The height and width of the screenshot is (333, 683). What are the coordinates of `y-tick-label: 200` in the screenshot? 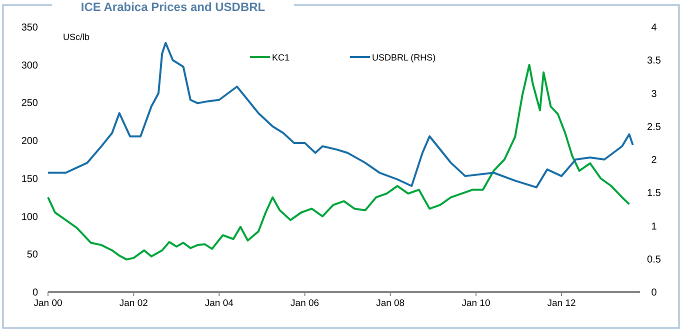 It's located at (29, 142).